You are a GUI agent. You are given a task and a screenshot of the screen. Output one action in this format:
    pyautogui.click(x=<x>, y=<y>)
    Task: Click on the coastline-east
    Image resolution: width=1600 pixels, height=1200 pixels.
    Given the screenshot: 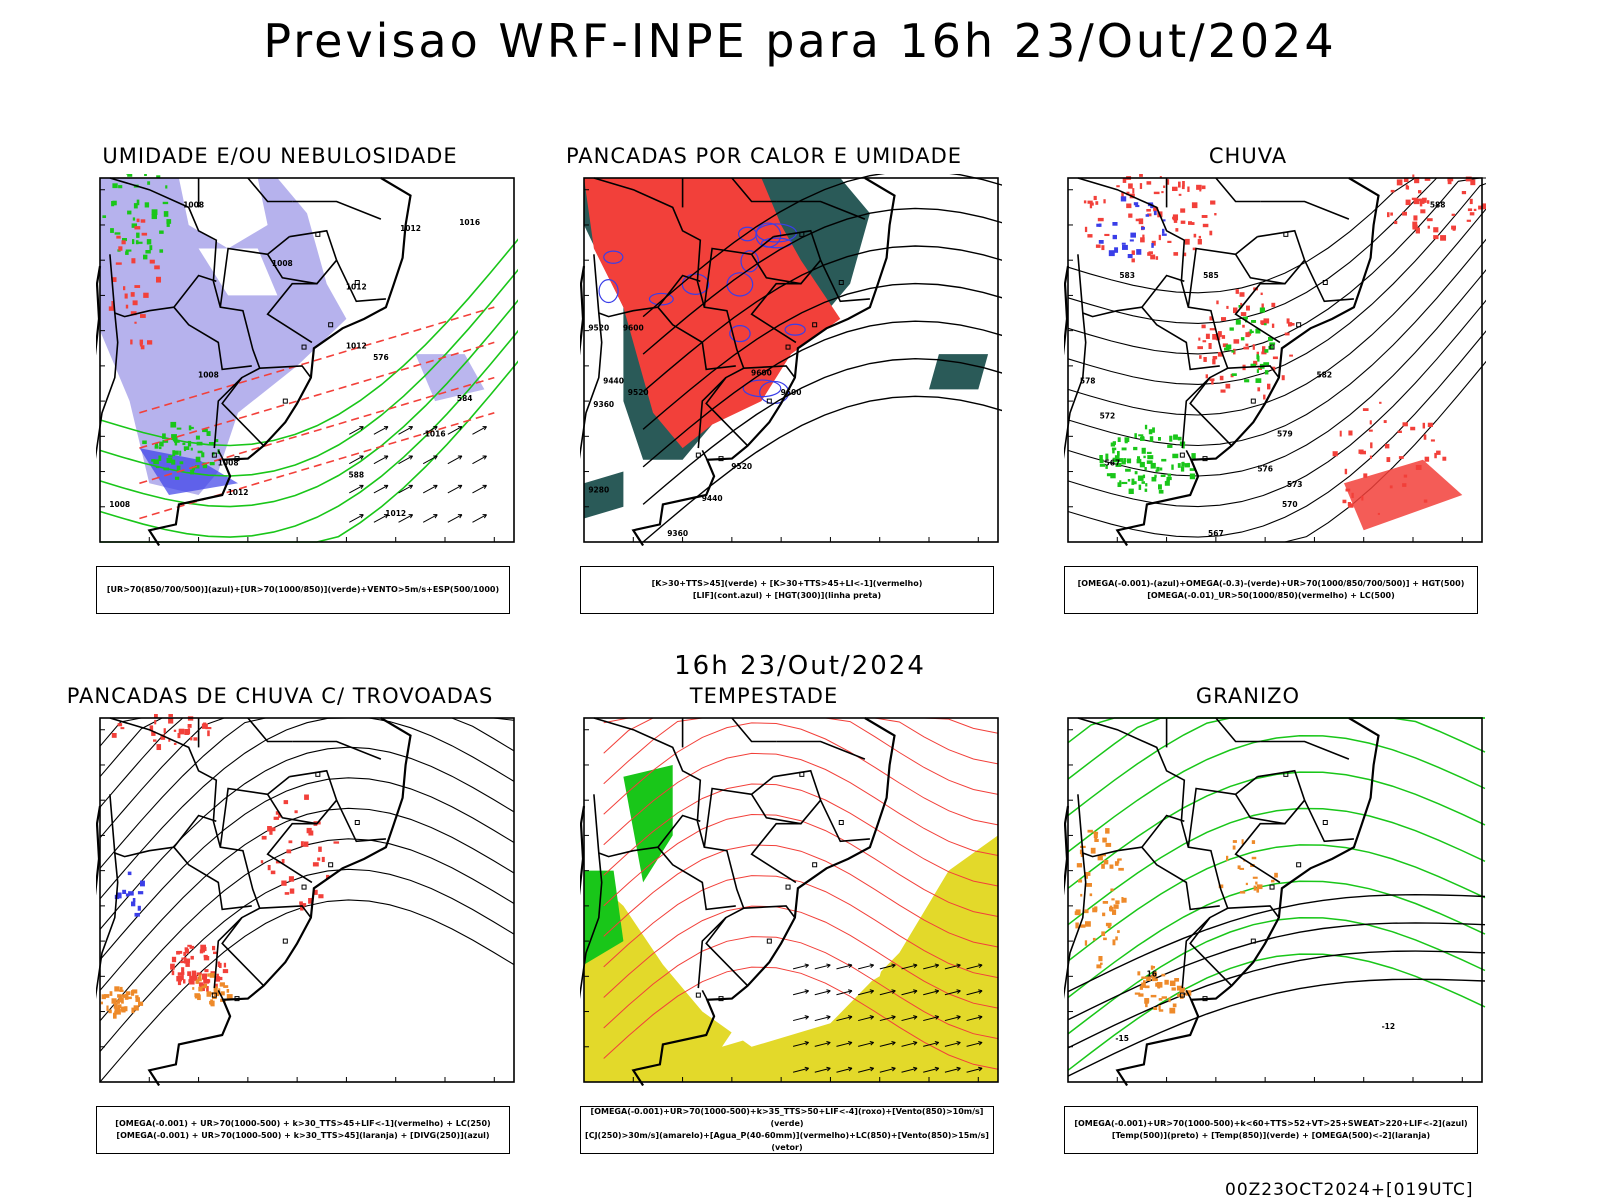 What is the action you would take?
    pyautogui.click(x=1247, y=901)
    